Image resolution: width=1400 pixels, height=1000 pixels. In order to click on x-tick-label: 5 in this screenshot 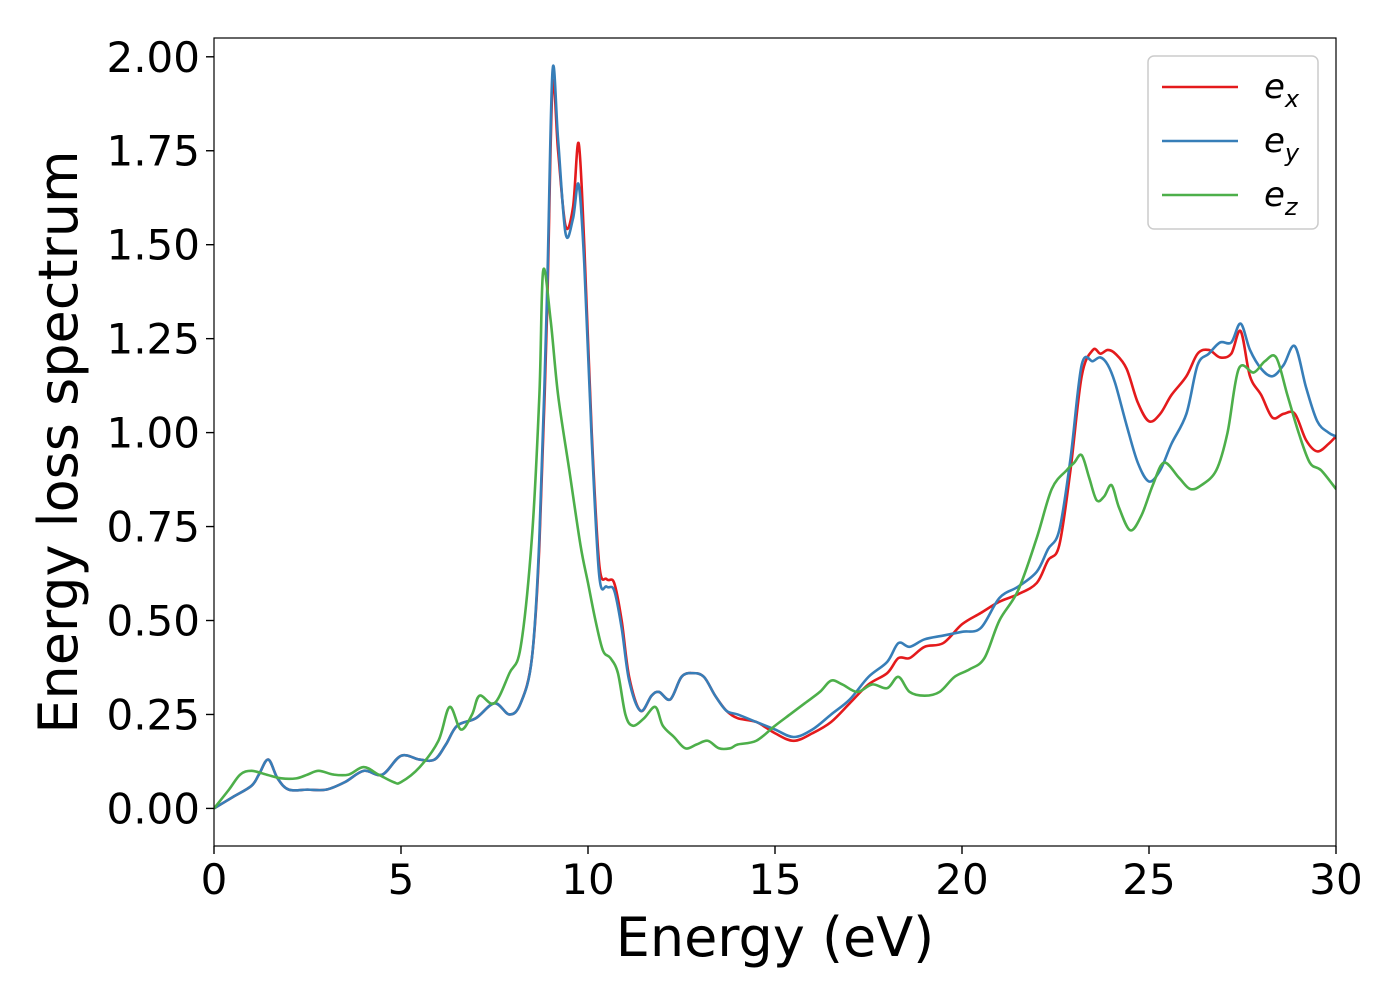, I will do `click(401, 879)`.